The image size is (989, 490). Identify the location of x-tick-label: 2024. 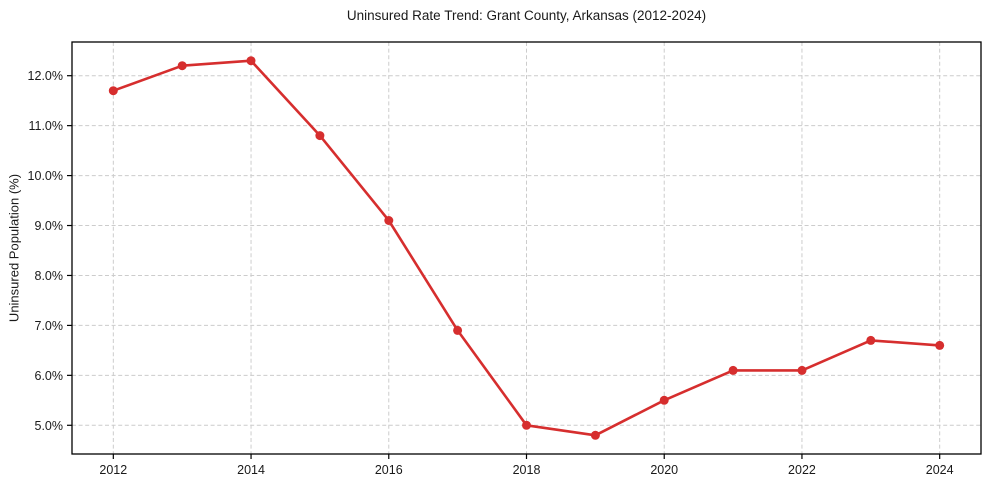
(940, 470).